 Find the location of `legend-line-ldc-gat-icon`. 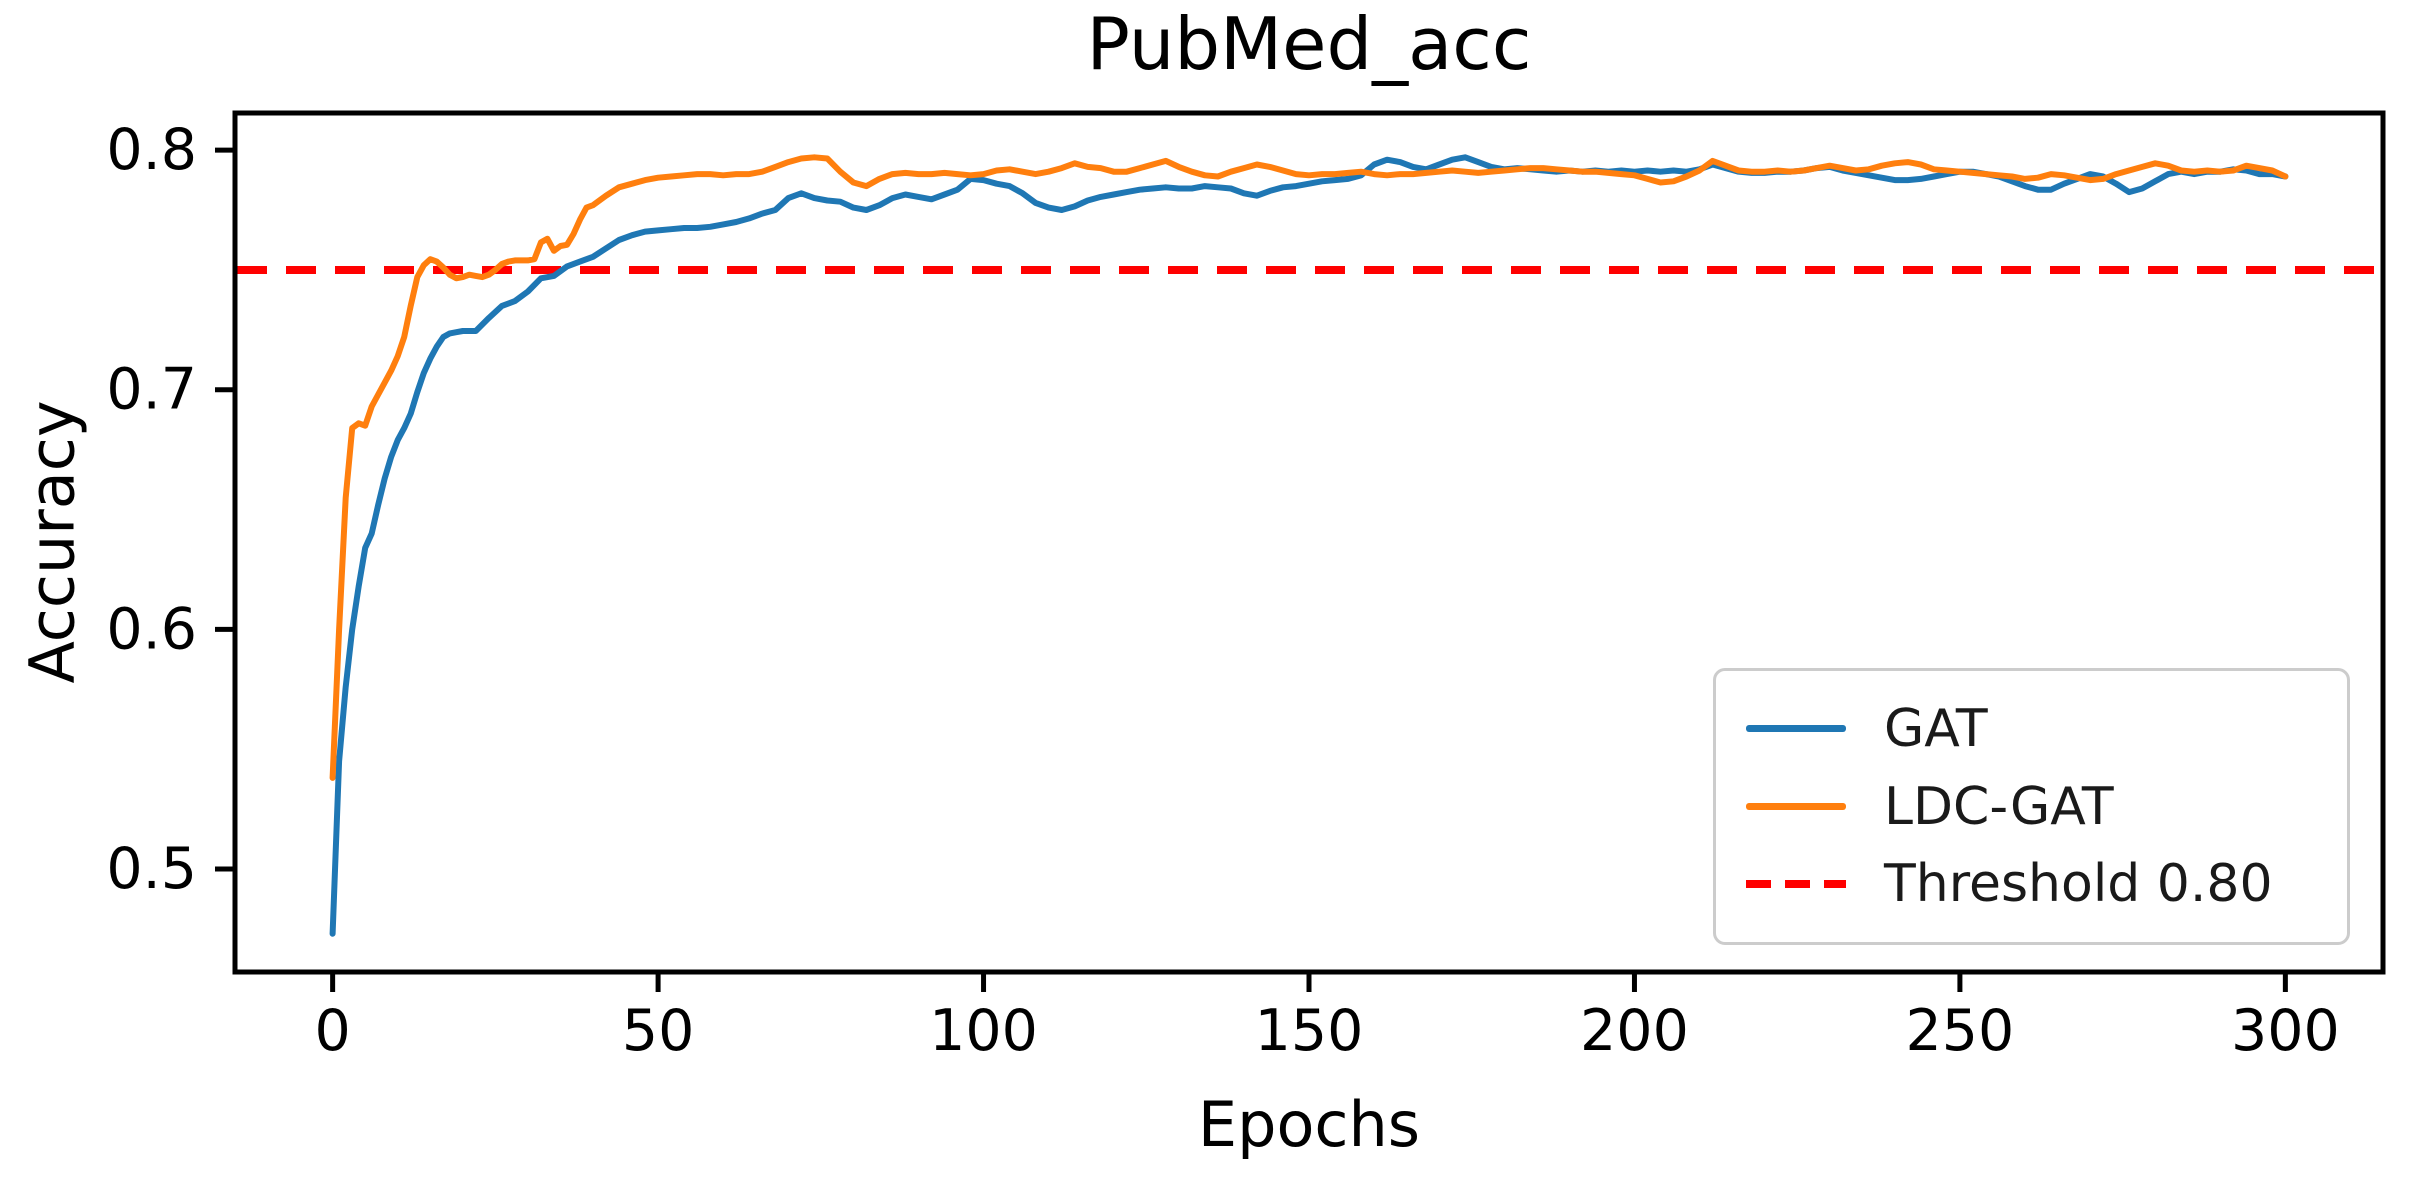

legend-line-ldc-gat-icon is located at coordinates (1796, 806).